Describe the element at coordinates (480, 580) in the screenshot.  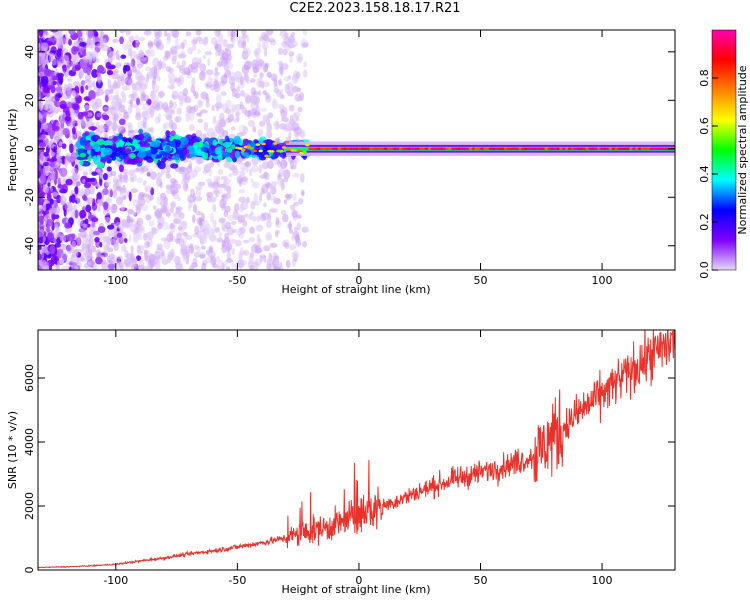
I see `snr-xtick-label: 50` at that location.